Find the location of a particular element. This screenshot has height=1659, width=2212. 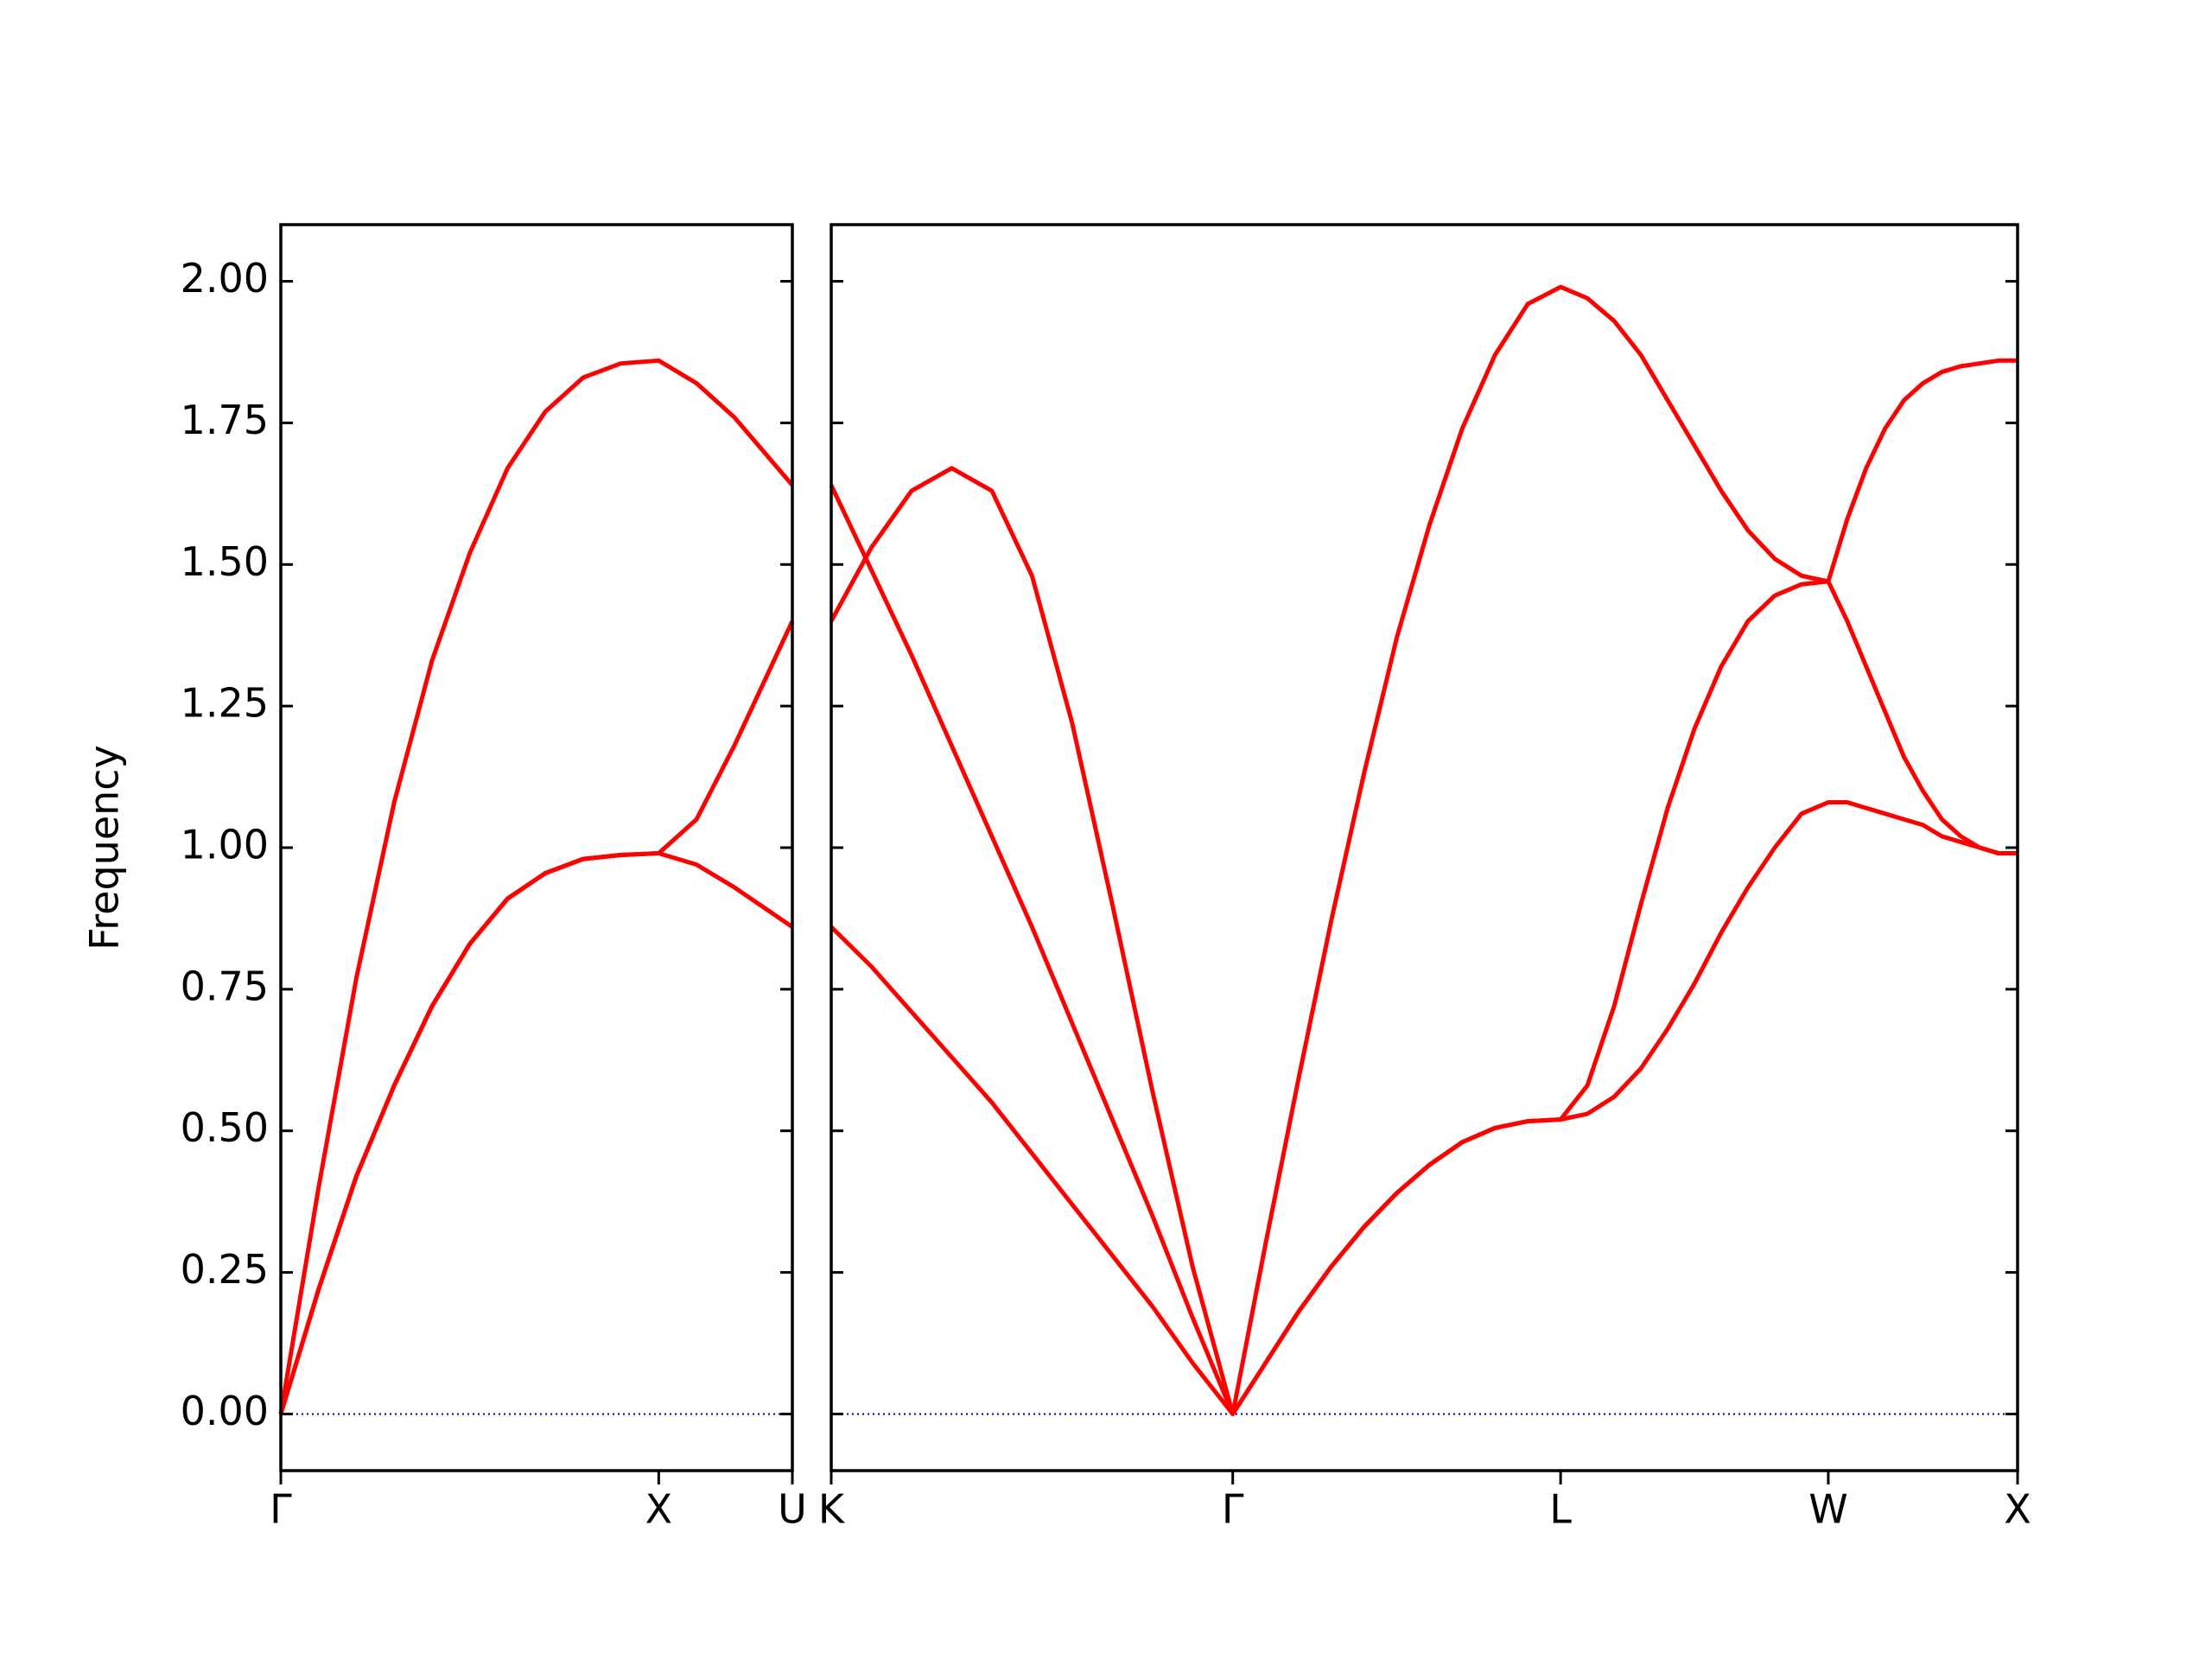

y-tick-label: 1.00 is located at coordinates (225, 845).